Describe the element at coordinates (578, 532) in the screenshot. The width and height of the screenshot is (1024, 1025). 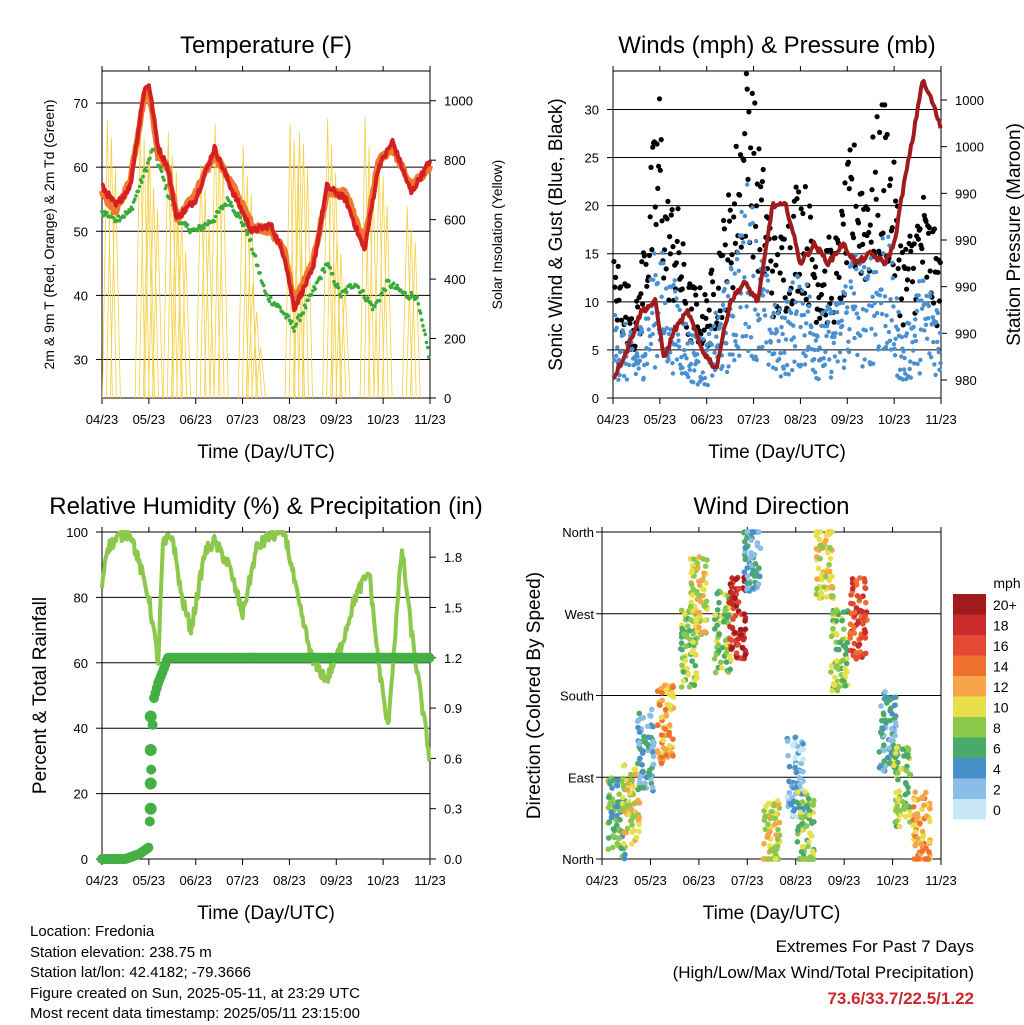
I see `y-tick-label: North` at that location.